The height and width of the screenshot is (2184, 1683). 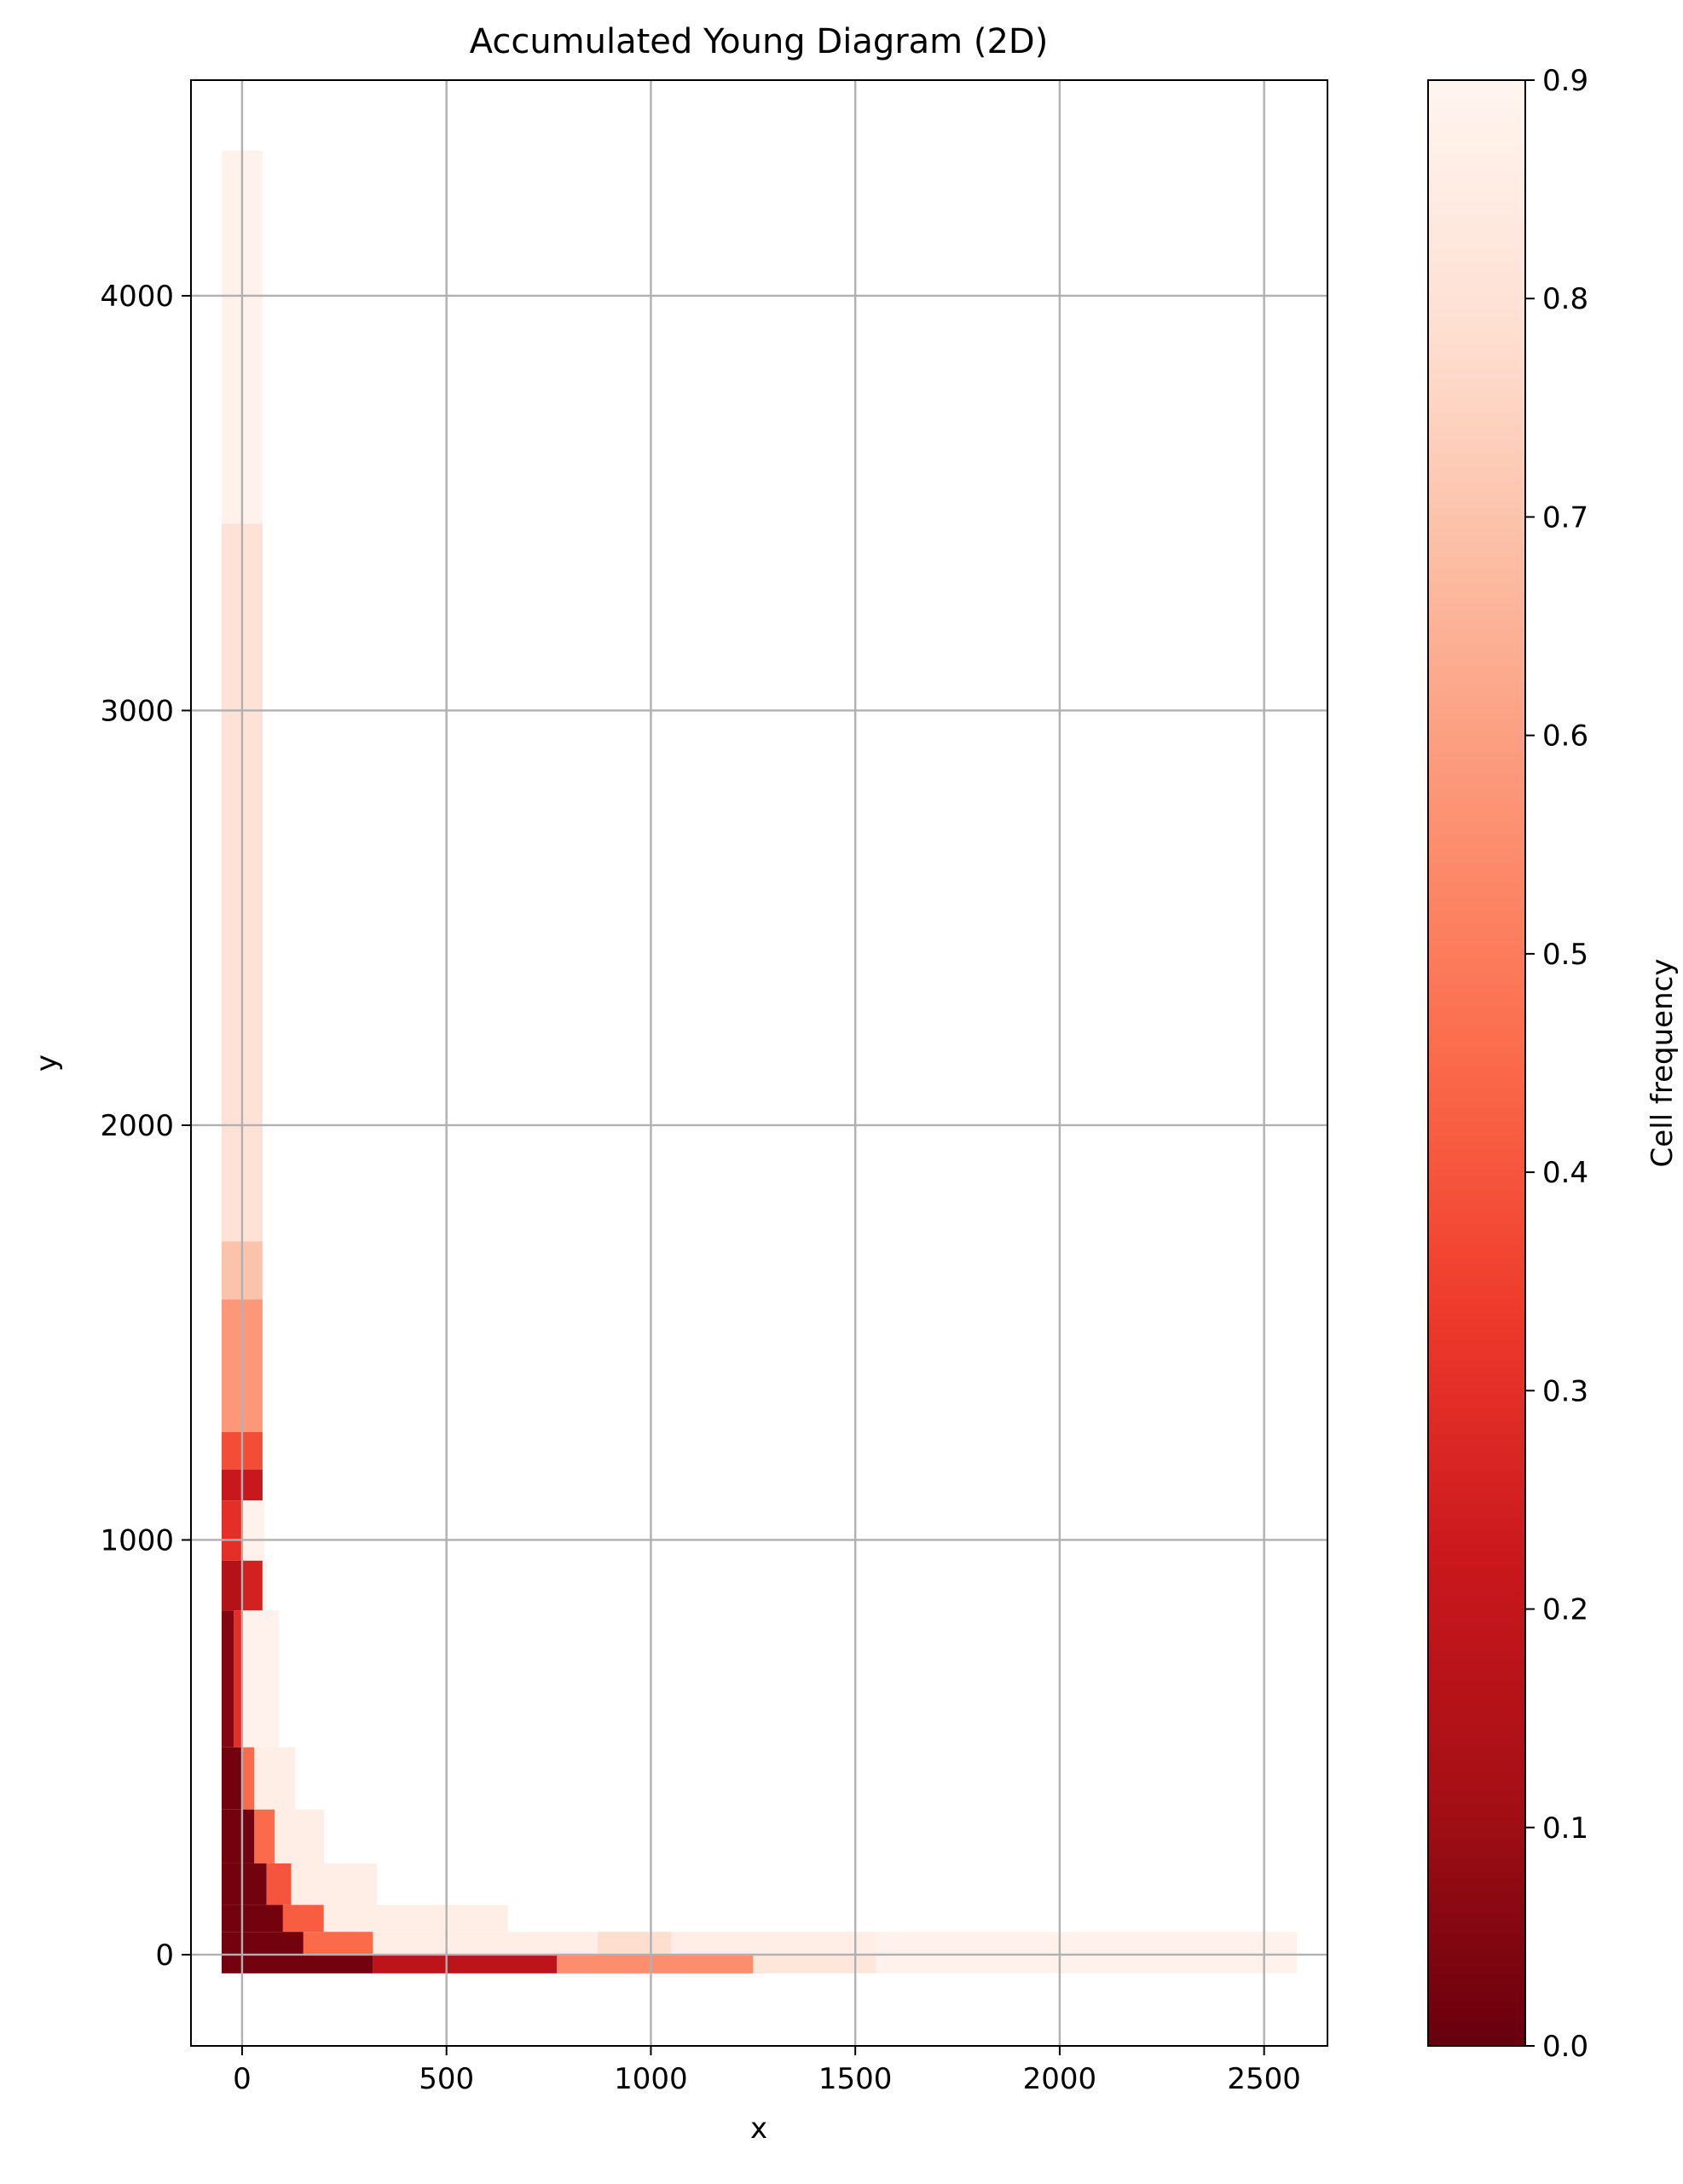 I want to click on colorbar-tick-label: 0.1, so click(x=1565, y=1828).